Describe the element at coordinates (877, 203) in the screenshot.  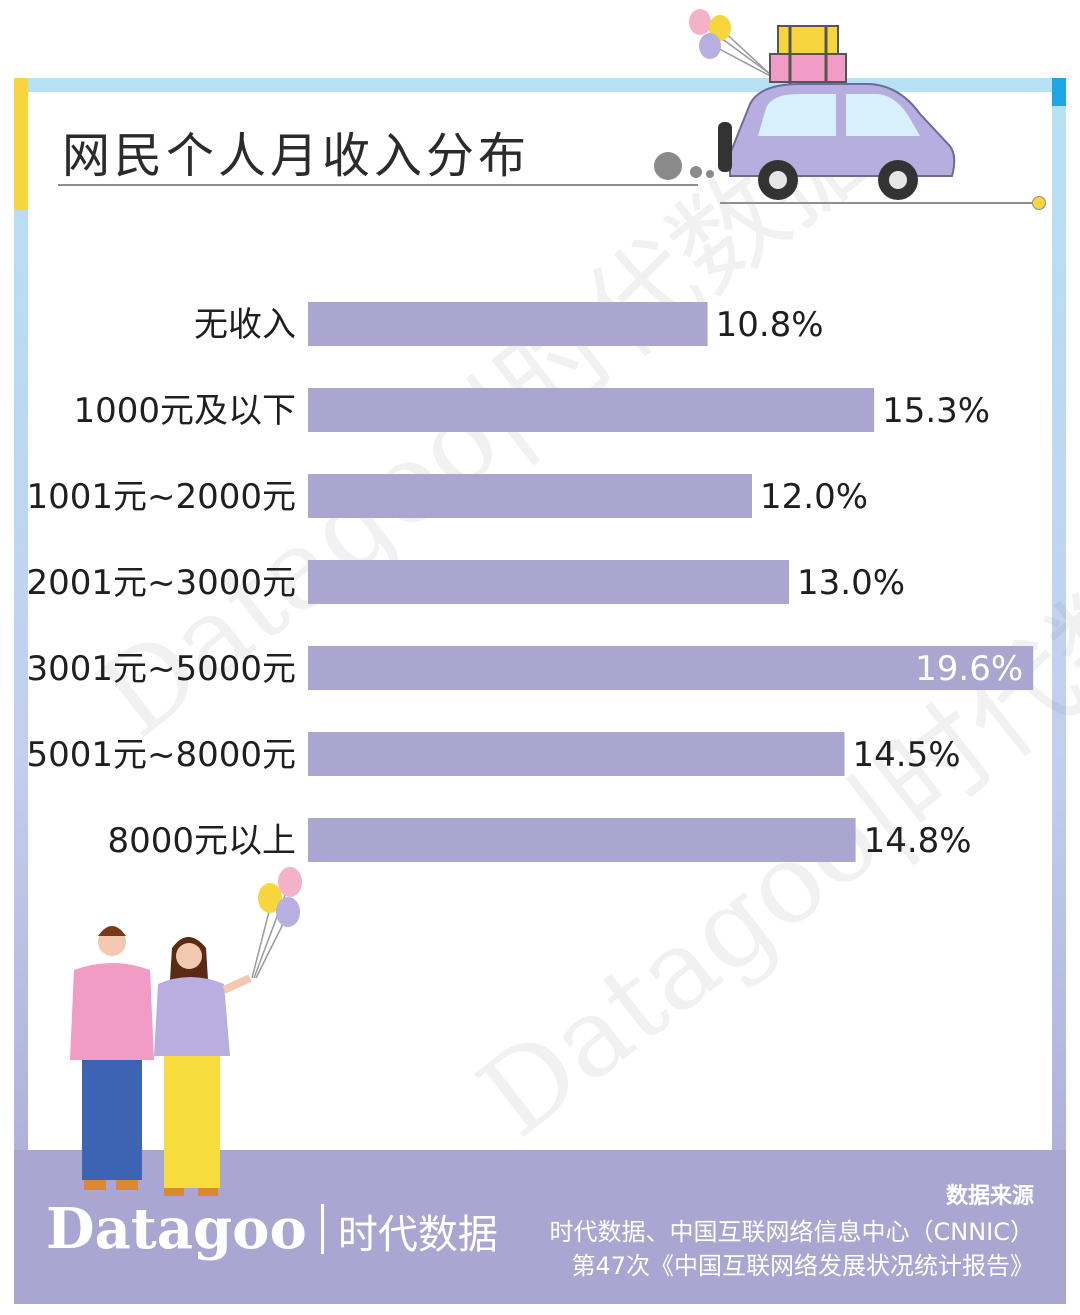
I see `car-road-line` at that location.